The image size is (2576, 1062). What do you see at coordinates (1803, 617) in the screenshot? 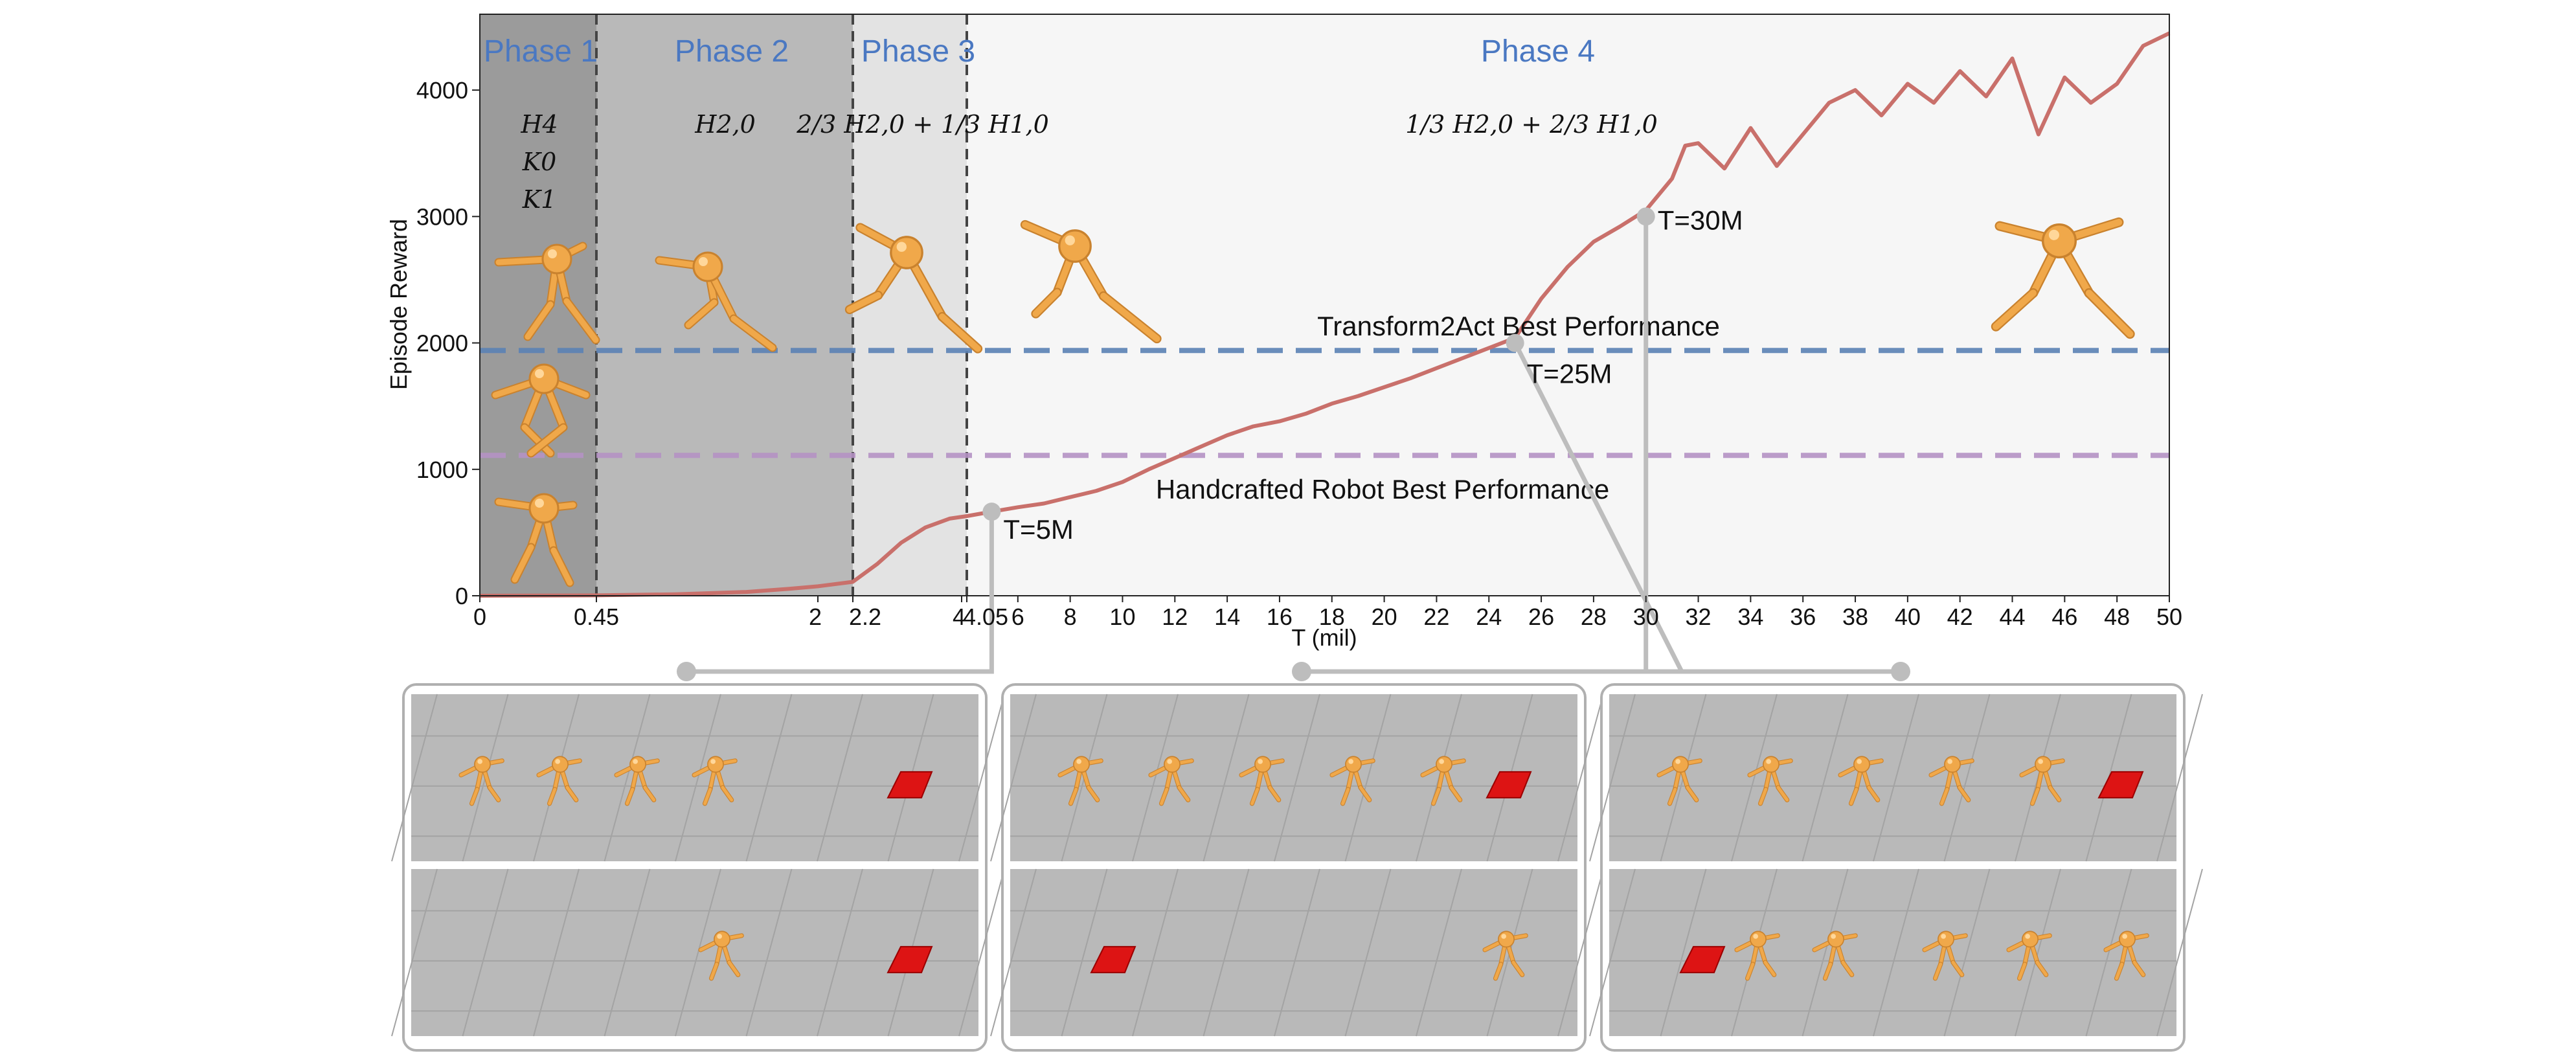
I see `x-tick-label: 36` at bounding box center [1803, 617].